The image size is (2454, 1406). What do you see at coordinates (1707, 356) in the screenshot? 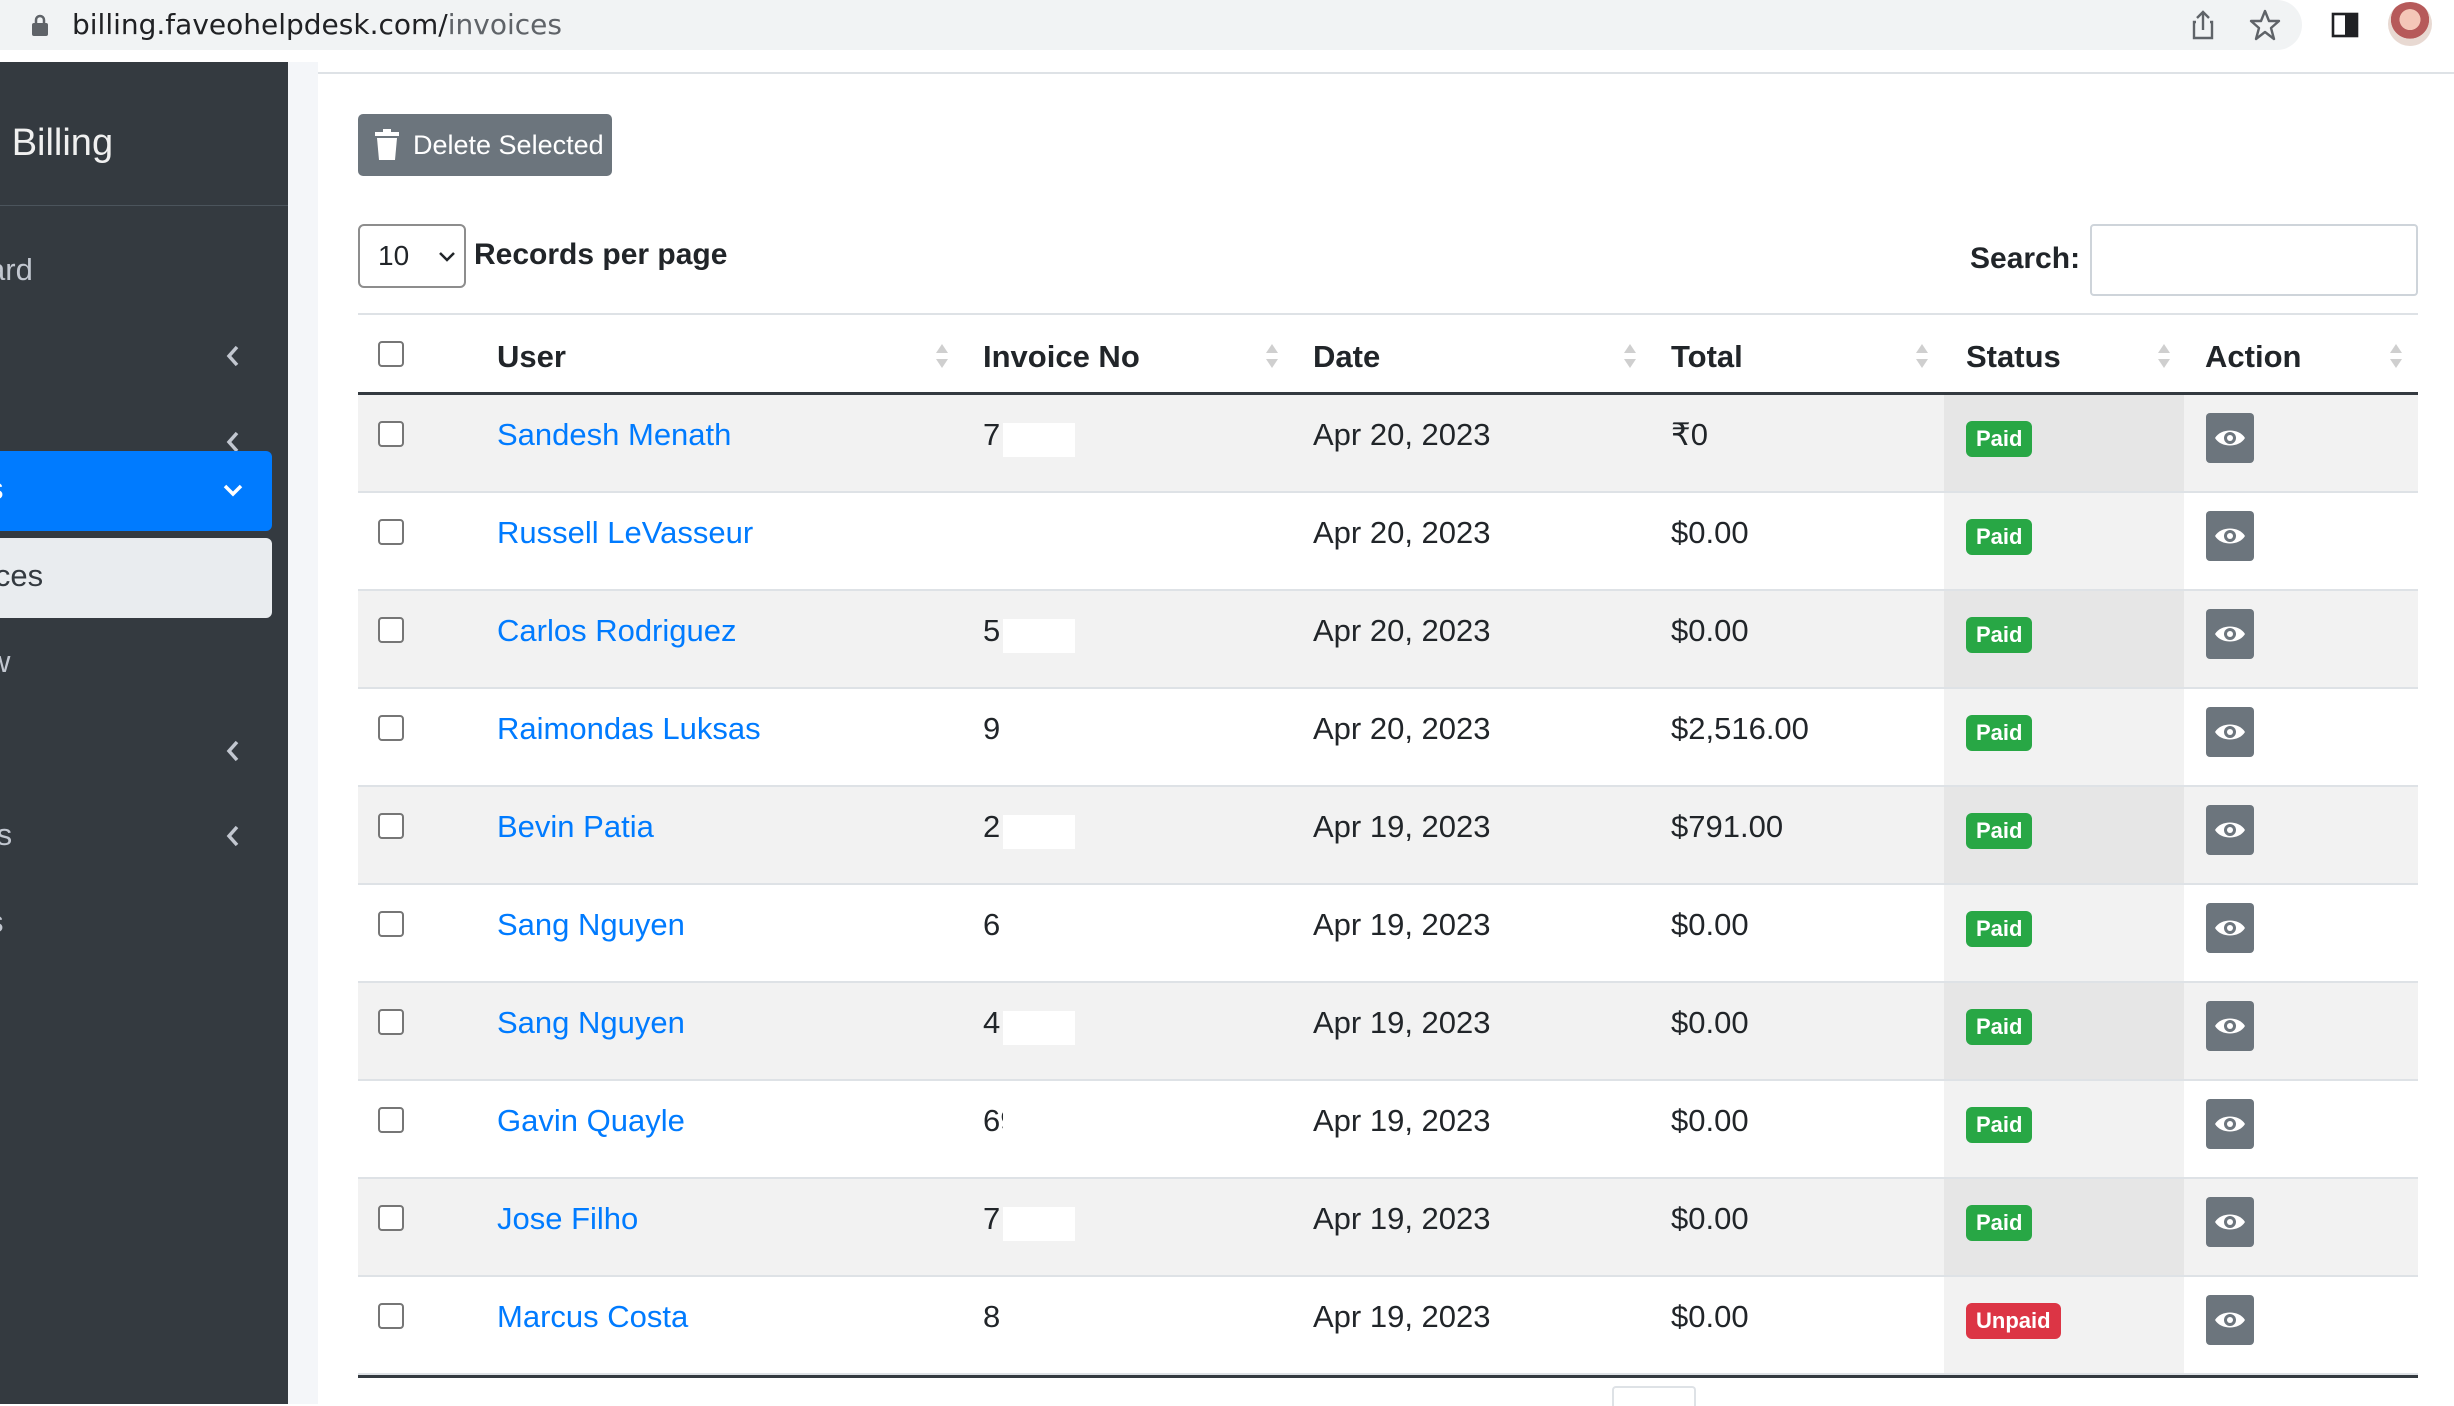
I see `column-header-total: Total` at bounding box center [1707, 356].